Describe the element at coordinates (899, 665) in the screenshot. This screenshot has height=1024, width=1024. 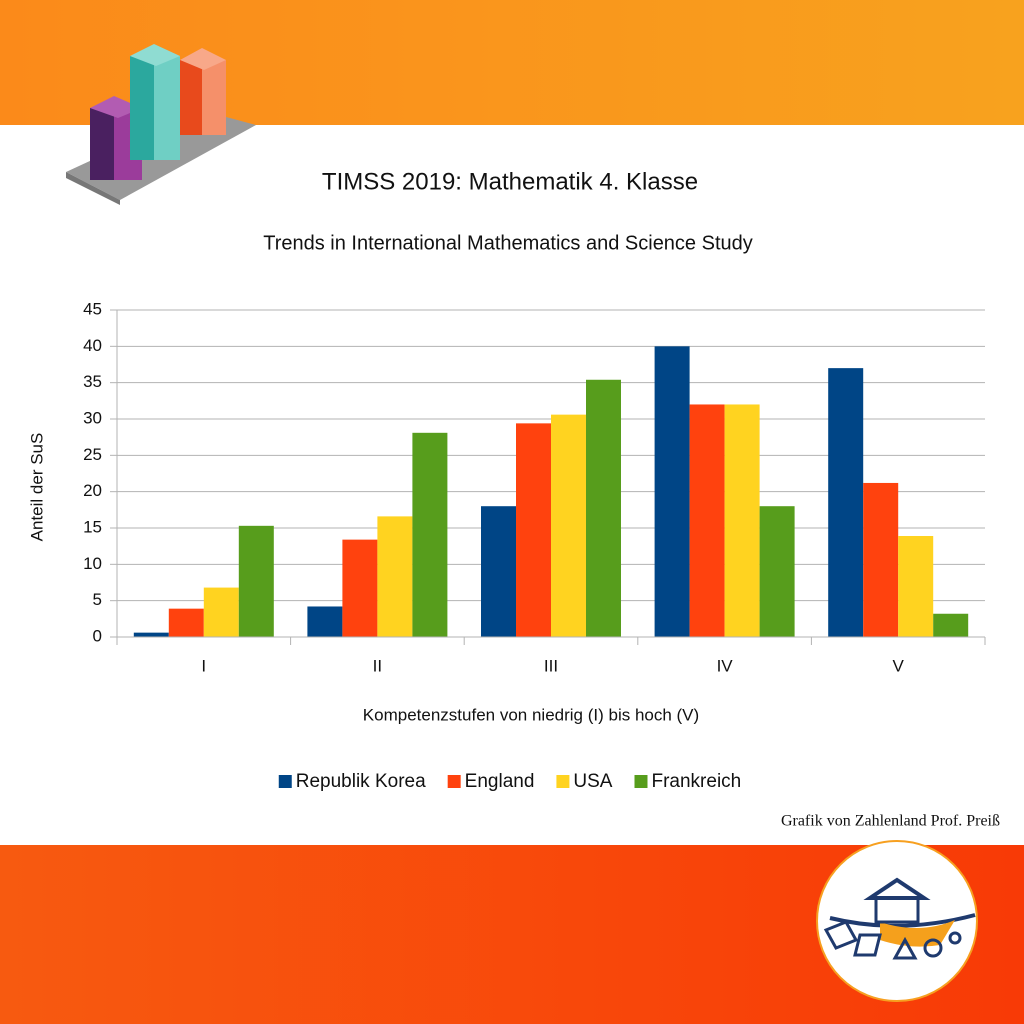
I see `x-tick-label: V` at that location.